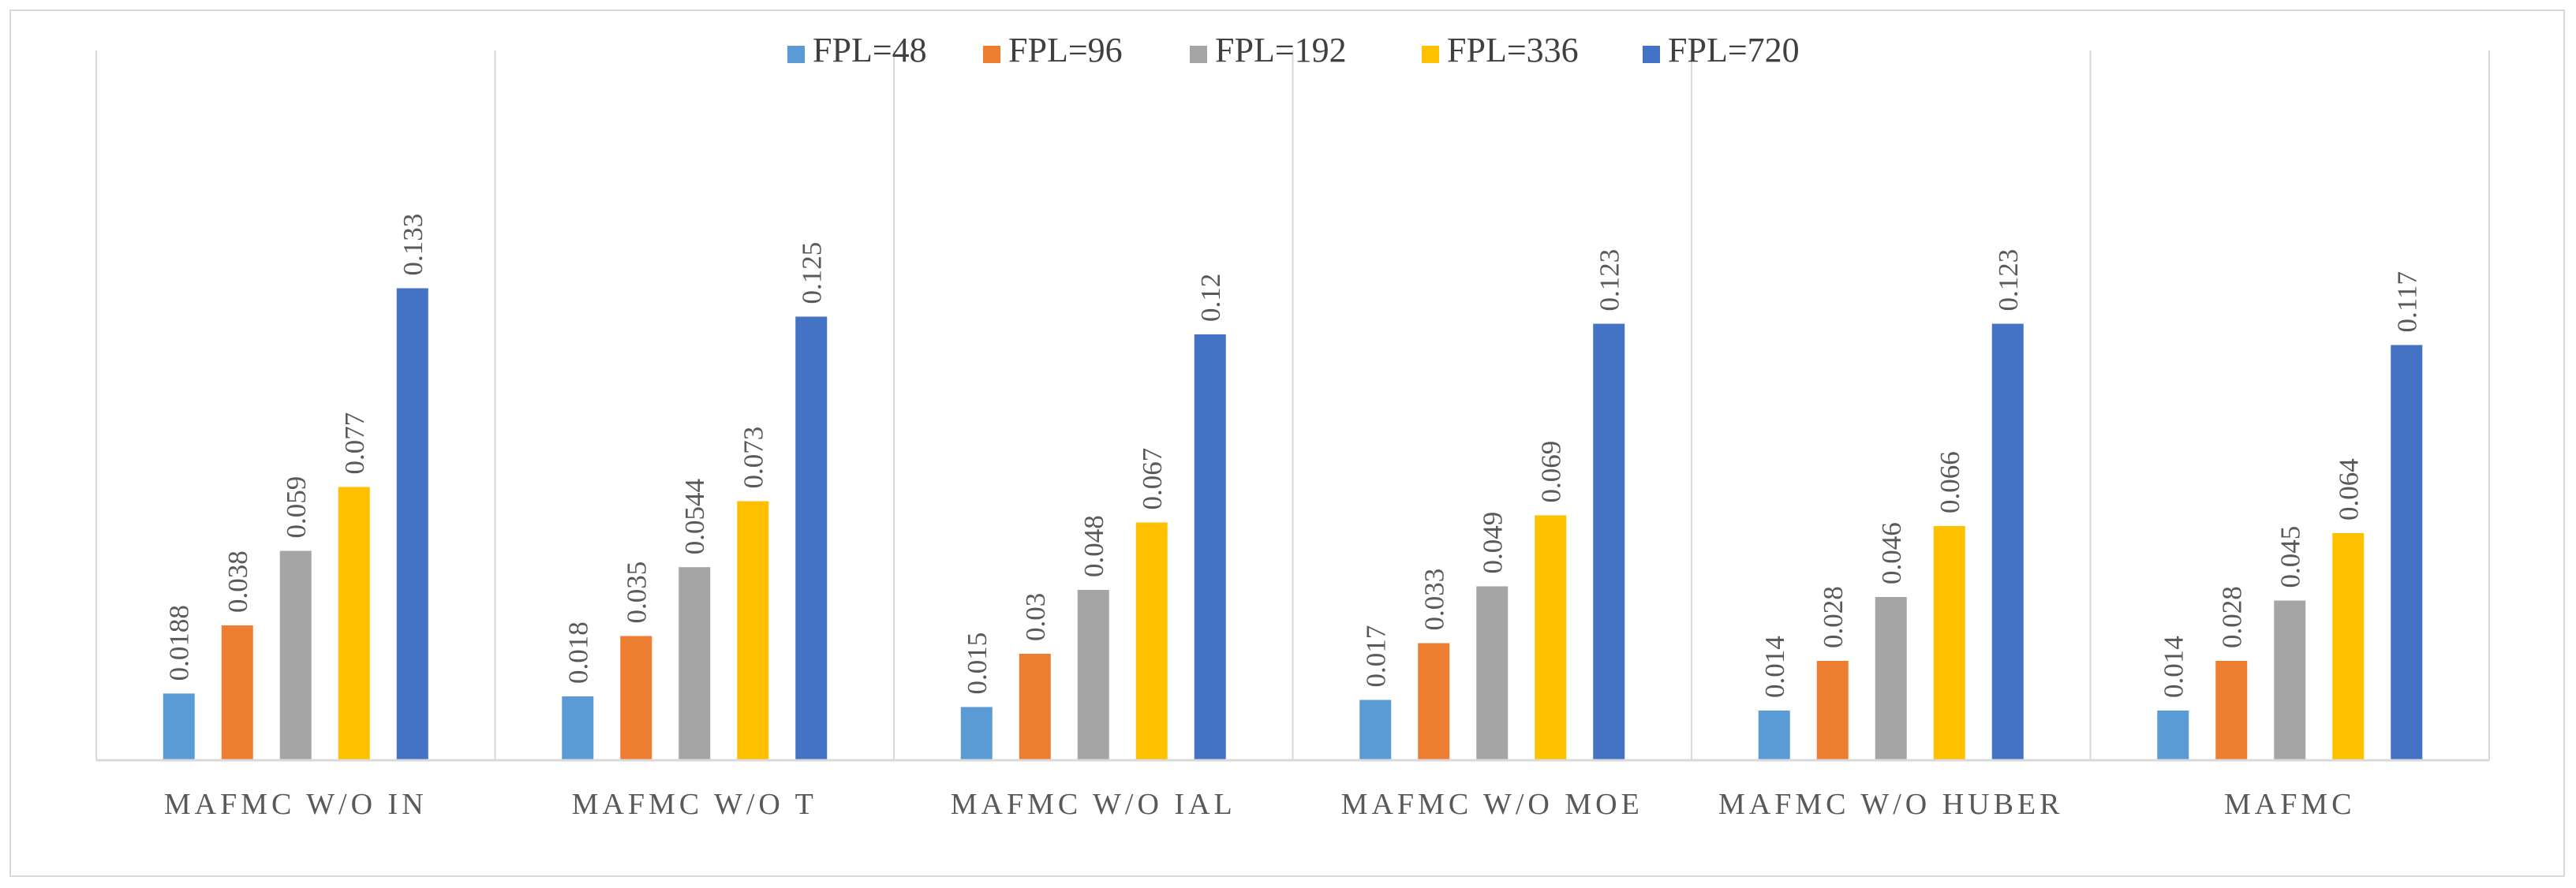  I want to click on data-label: 0.0188, so click(179, 643).